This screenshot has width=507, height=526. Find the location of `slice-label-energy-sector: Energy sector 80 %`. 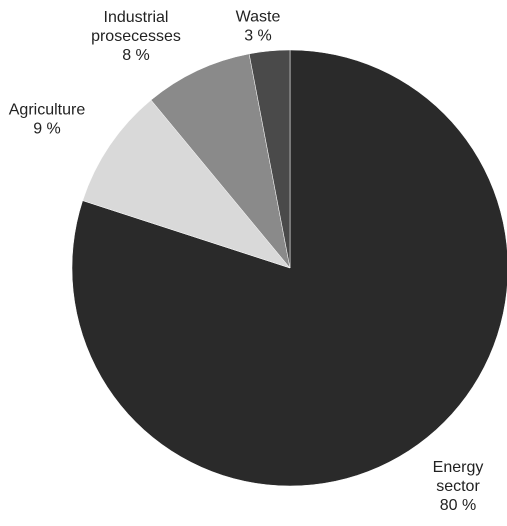

slice-label-energy-sector: Energy sector 80 % is located at coordinates (458, 486).